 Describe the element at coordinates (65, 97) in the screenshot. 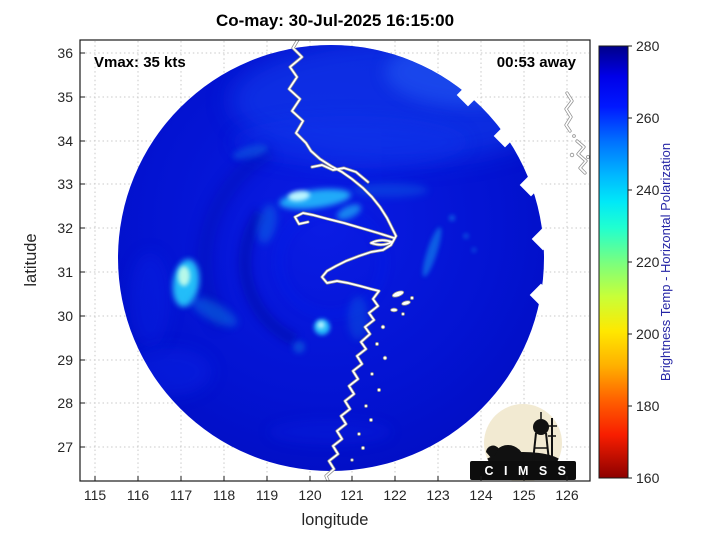

I see `y-tick-label: 35` at that location.